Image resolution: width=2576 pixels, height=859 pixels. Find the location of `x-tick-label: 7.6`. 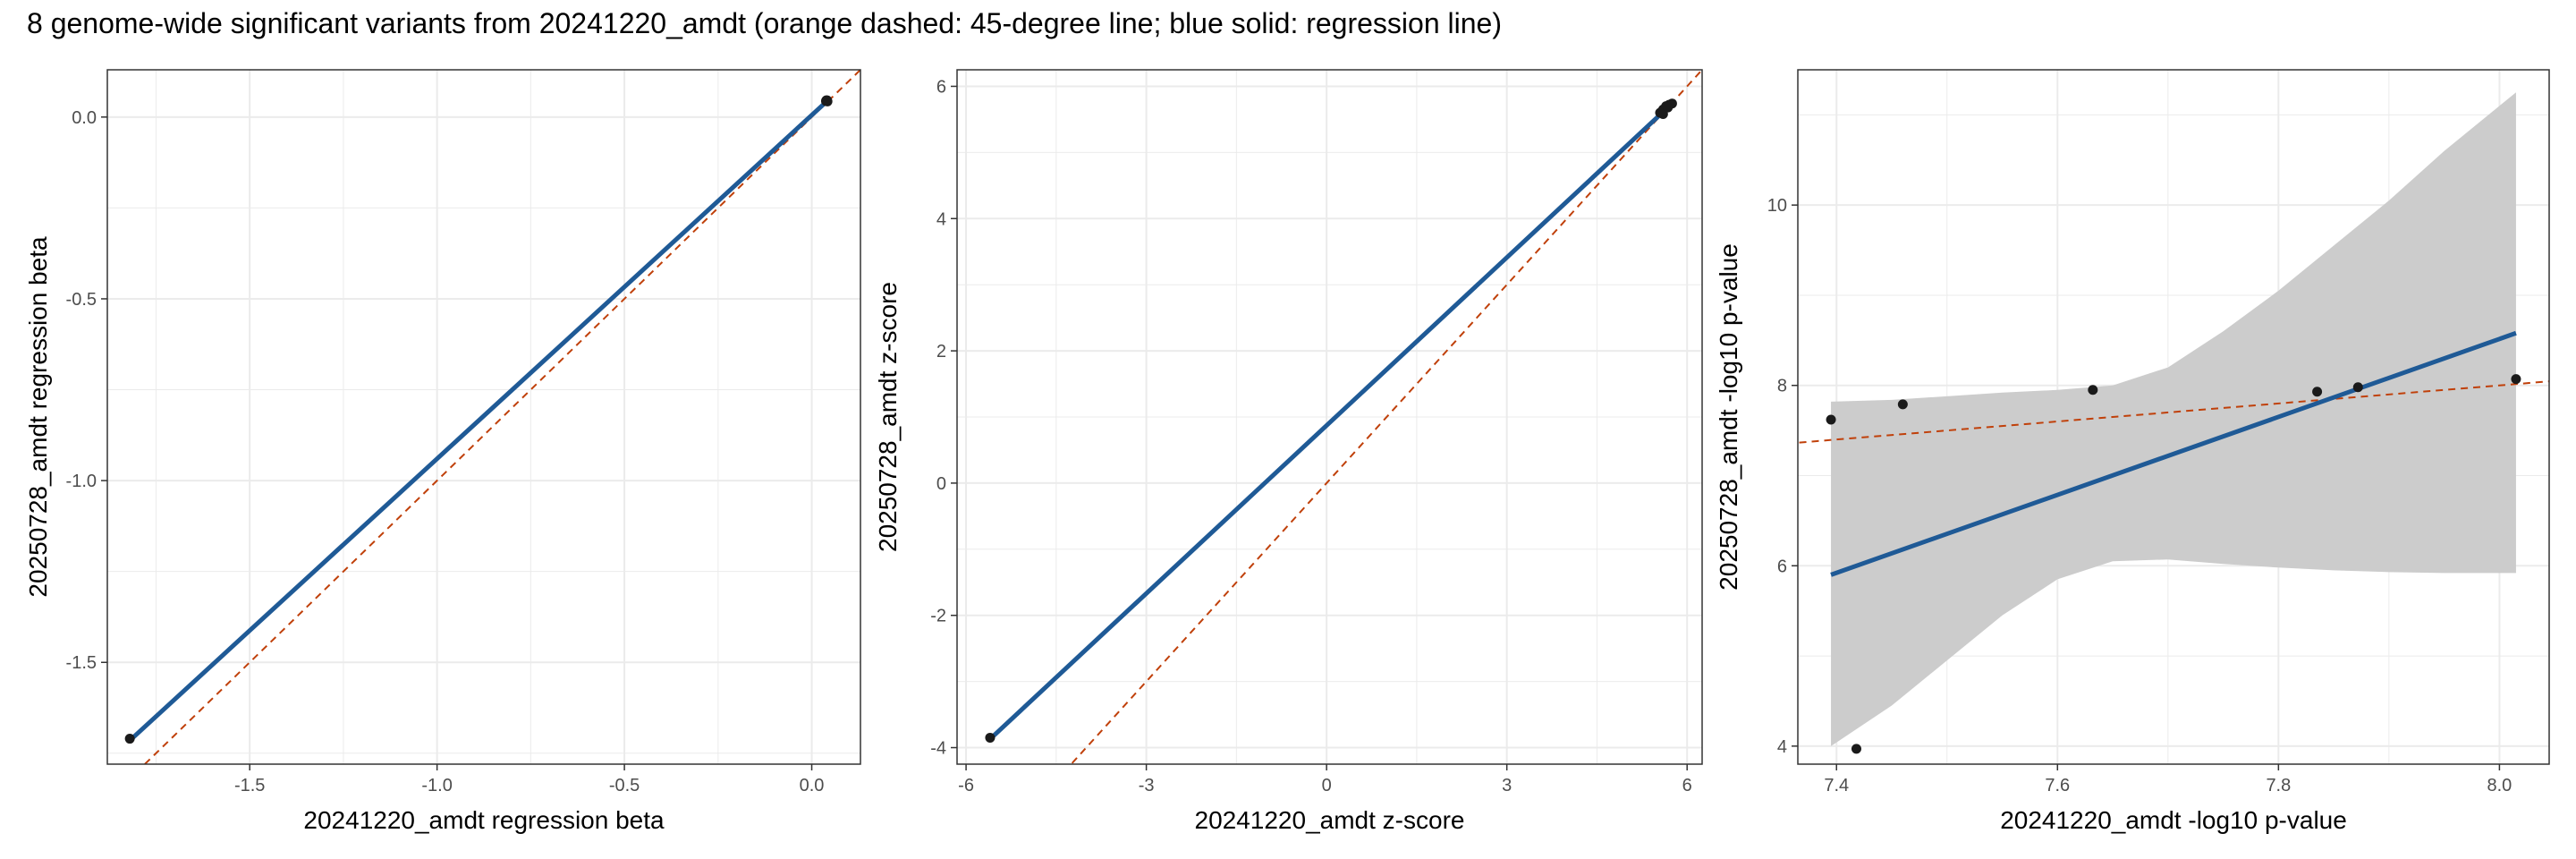

x-tick-label: 7.6 is located at coordinates (2057, 785).